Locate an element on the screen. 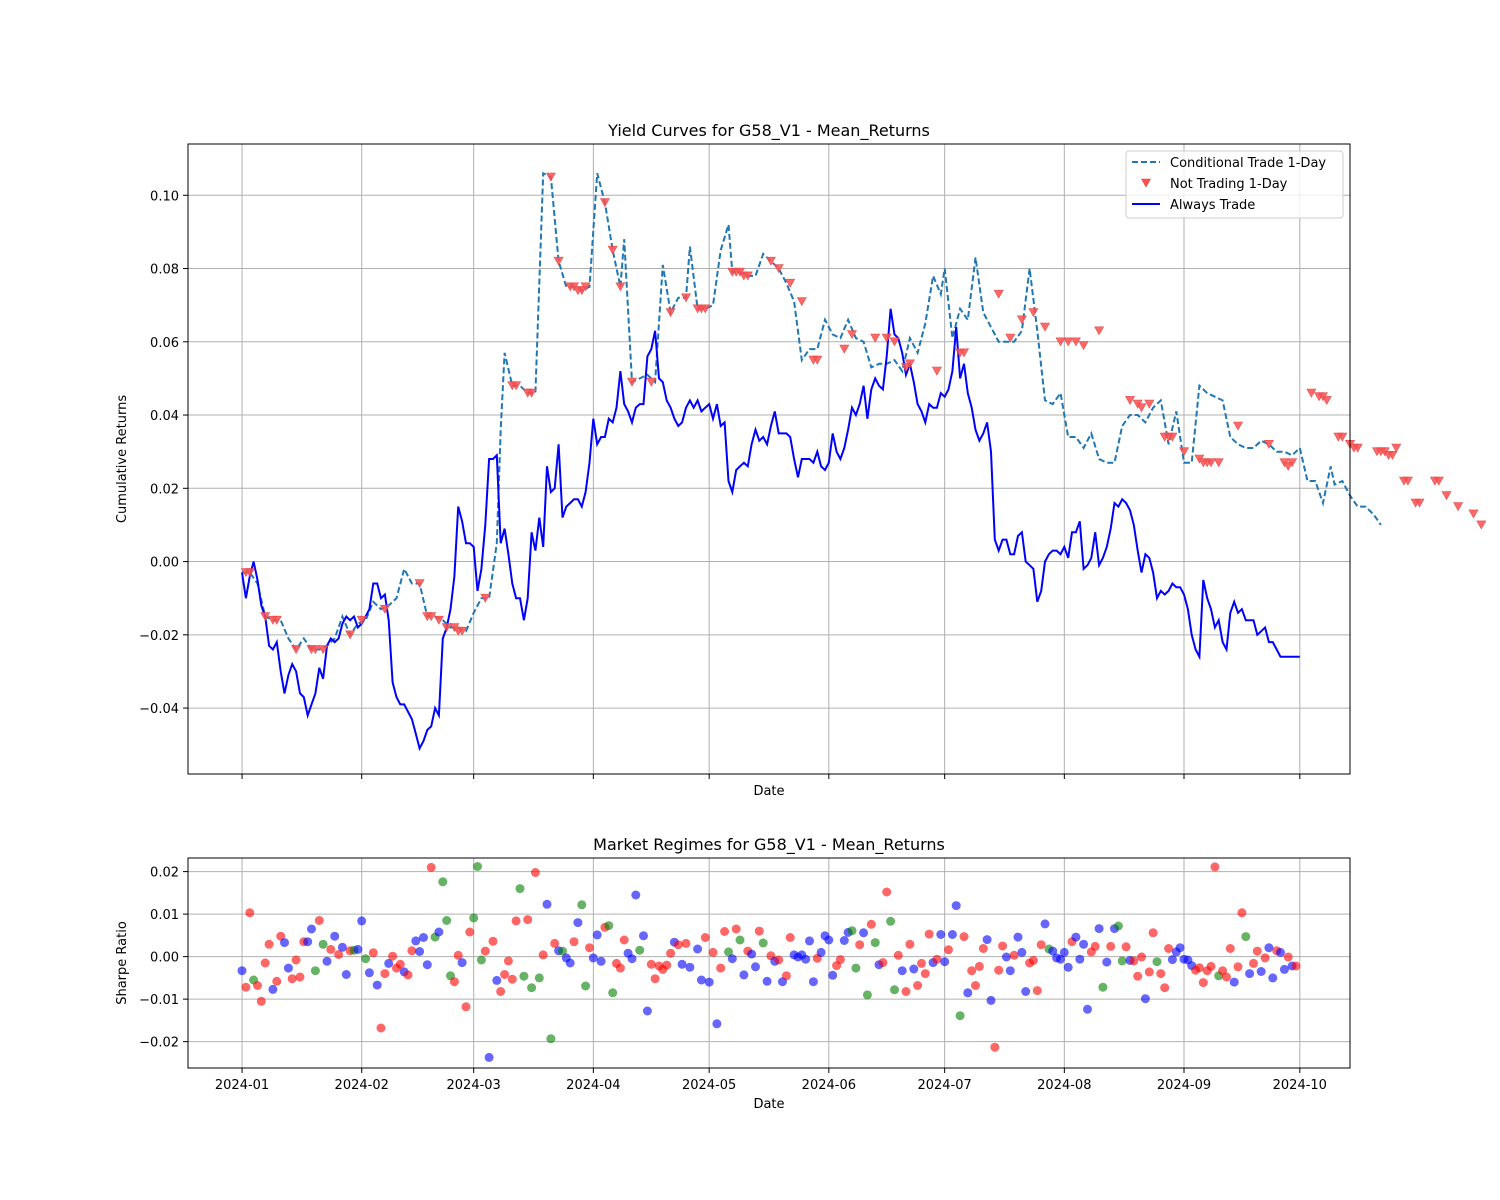  bottom-x-tick-label: 2024-05 is located at coordinates (709, 1085).